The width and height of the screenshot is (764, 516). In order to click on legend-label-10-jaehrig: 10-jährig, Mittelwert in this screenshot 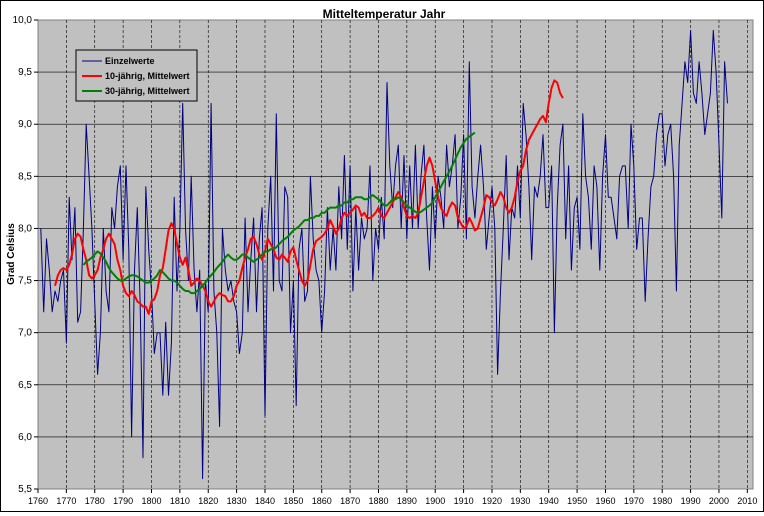, I will do `click(147, 76)`.